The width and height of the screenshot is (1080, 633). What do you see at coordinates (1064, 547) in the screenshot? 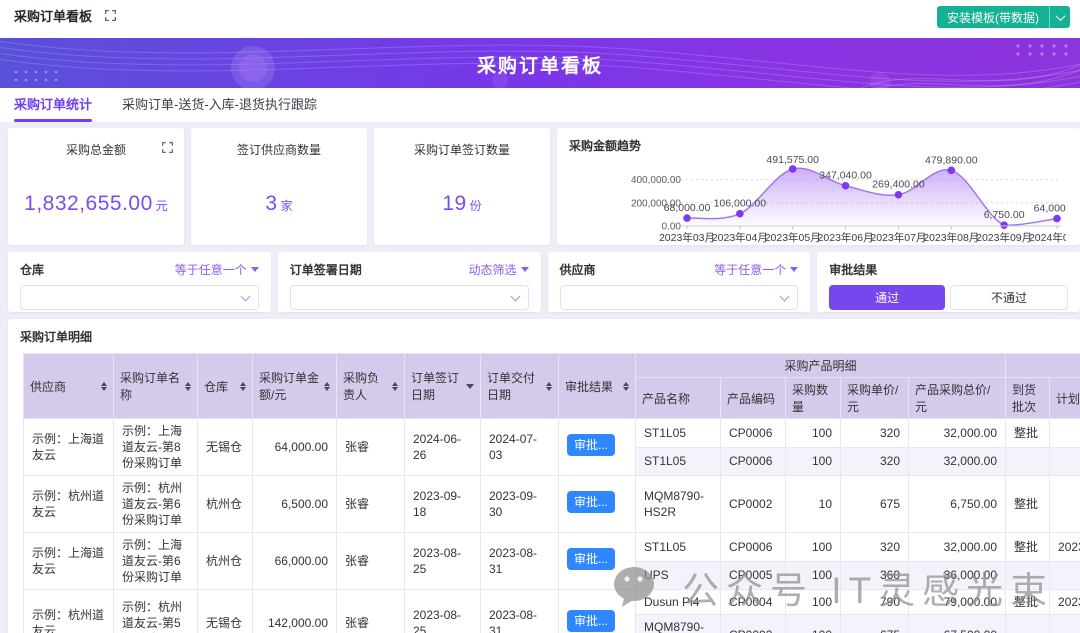
I see `cell-plan-date: 2023-` at bounding box center [1064, 547].